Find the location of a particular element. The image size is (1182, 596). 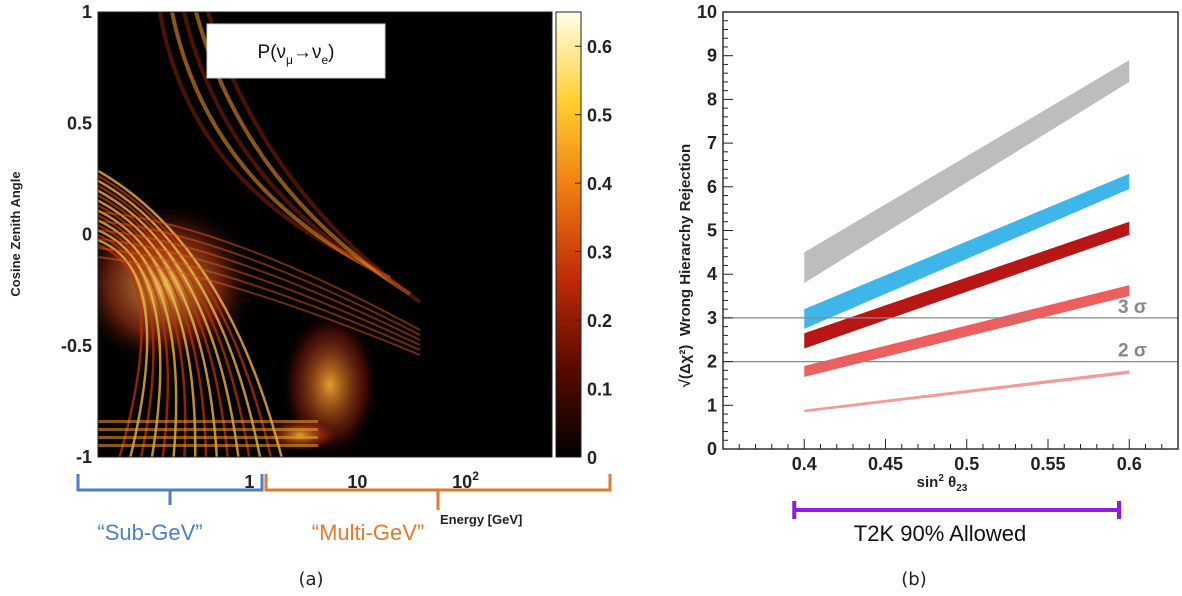

y-tick-labels: 1 0.5 0 -0.5 -1 is located at coordinates (76, 234).